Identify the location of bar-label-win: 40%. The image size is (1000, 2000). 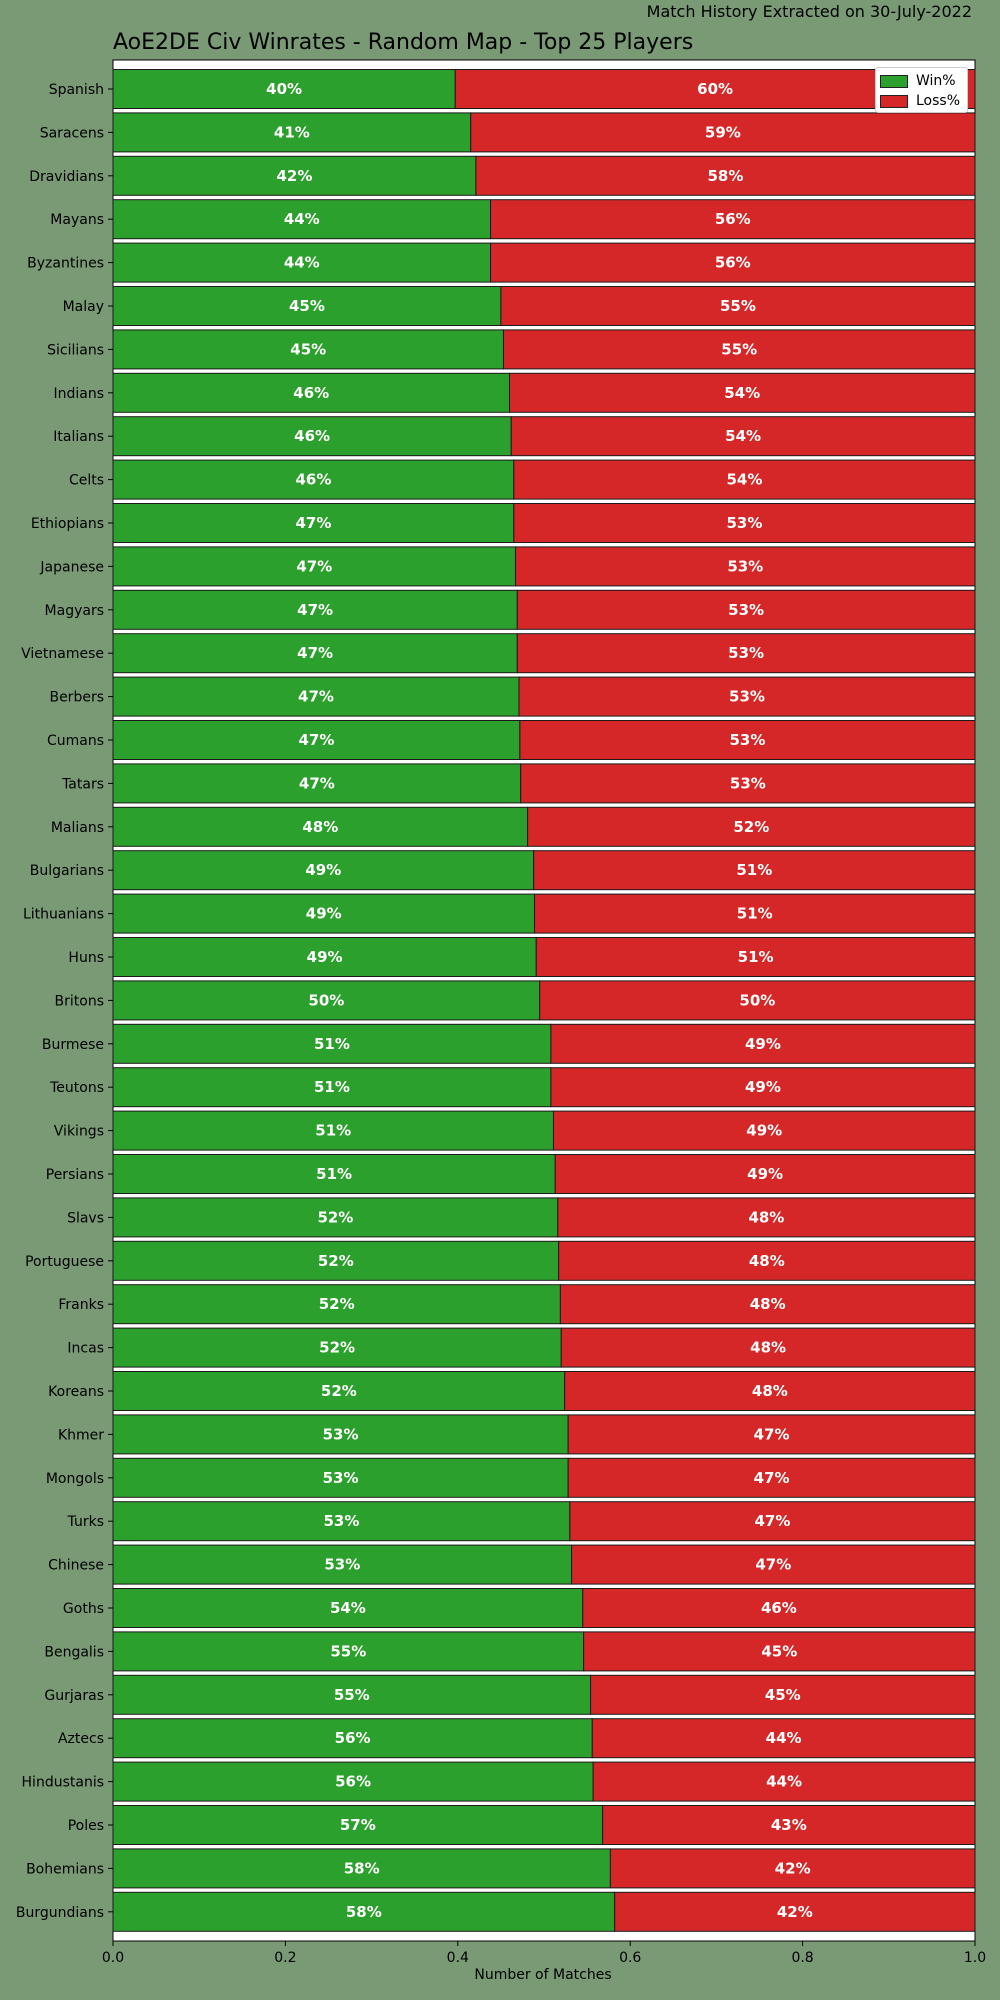
(284, 89).